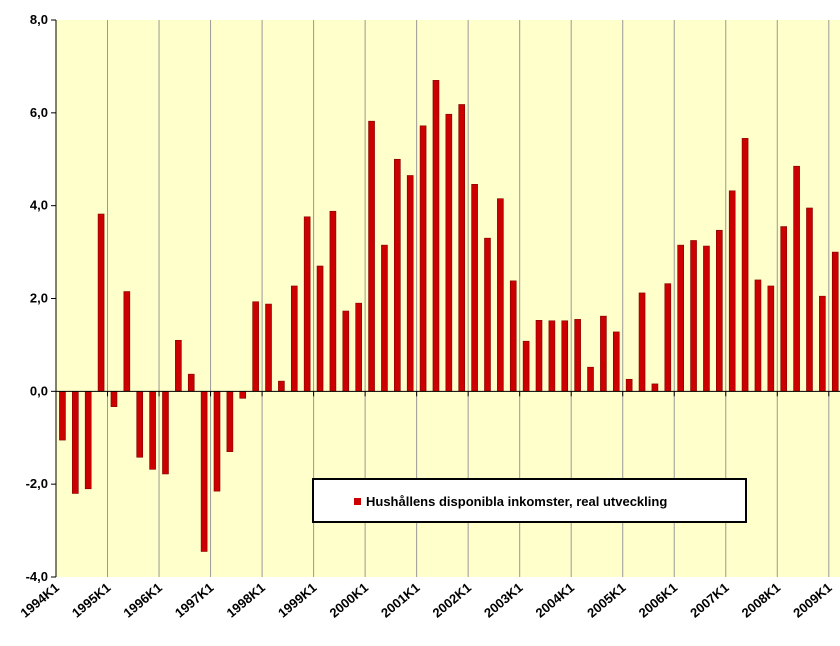 The image size is (840, 646). I want to click on x-tick-label: 2001K1, so click(400, 600).